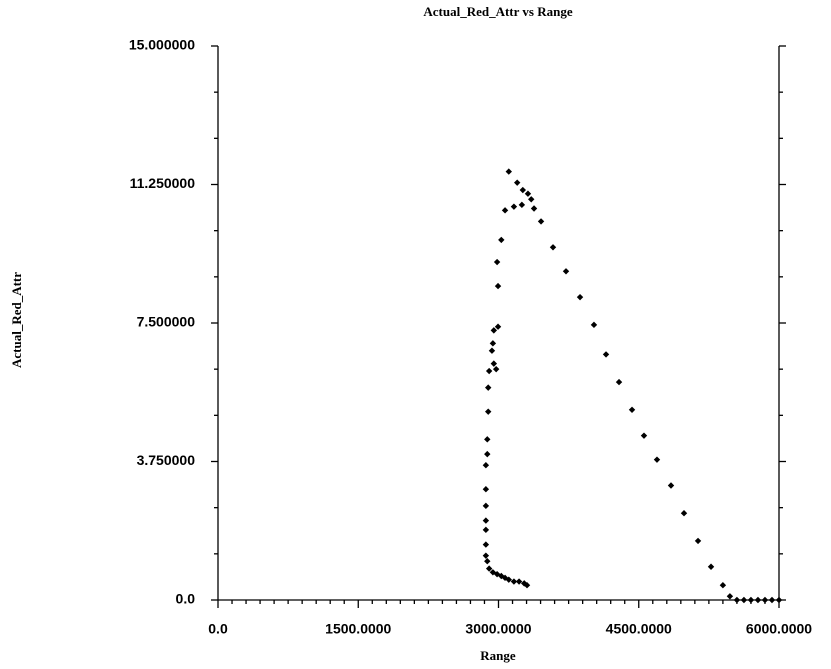 This screenshot has width=831, height=669. Describe the element at coordinates (498, 655) in the screenshot. I see `x-axis-label: Range` at that location.